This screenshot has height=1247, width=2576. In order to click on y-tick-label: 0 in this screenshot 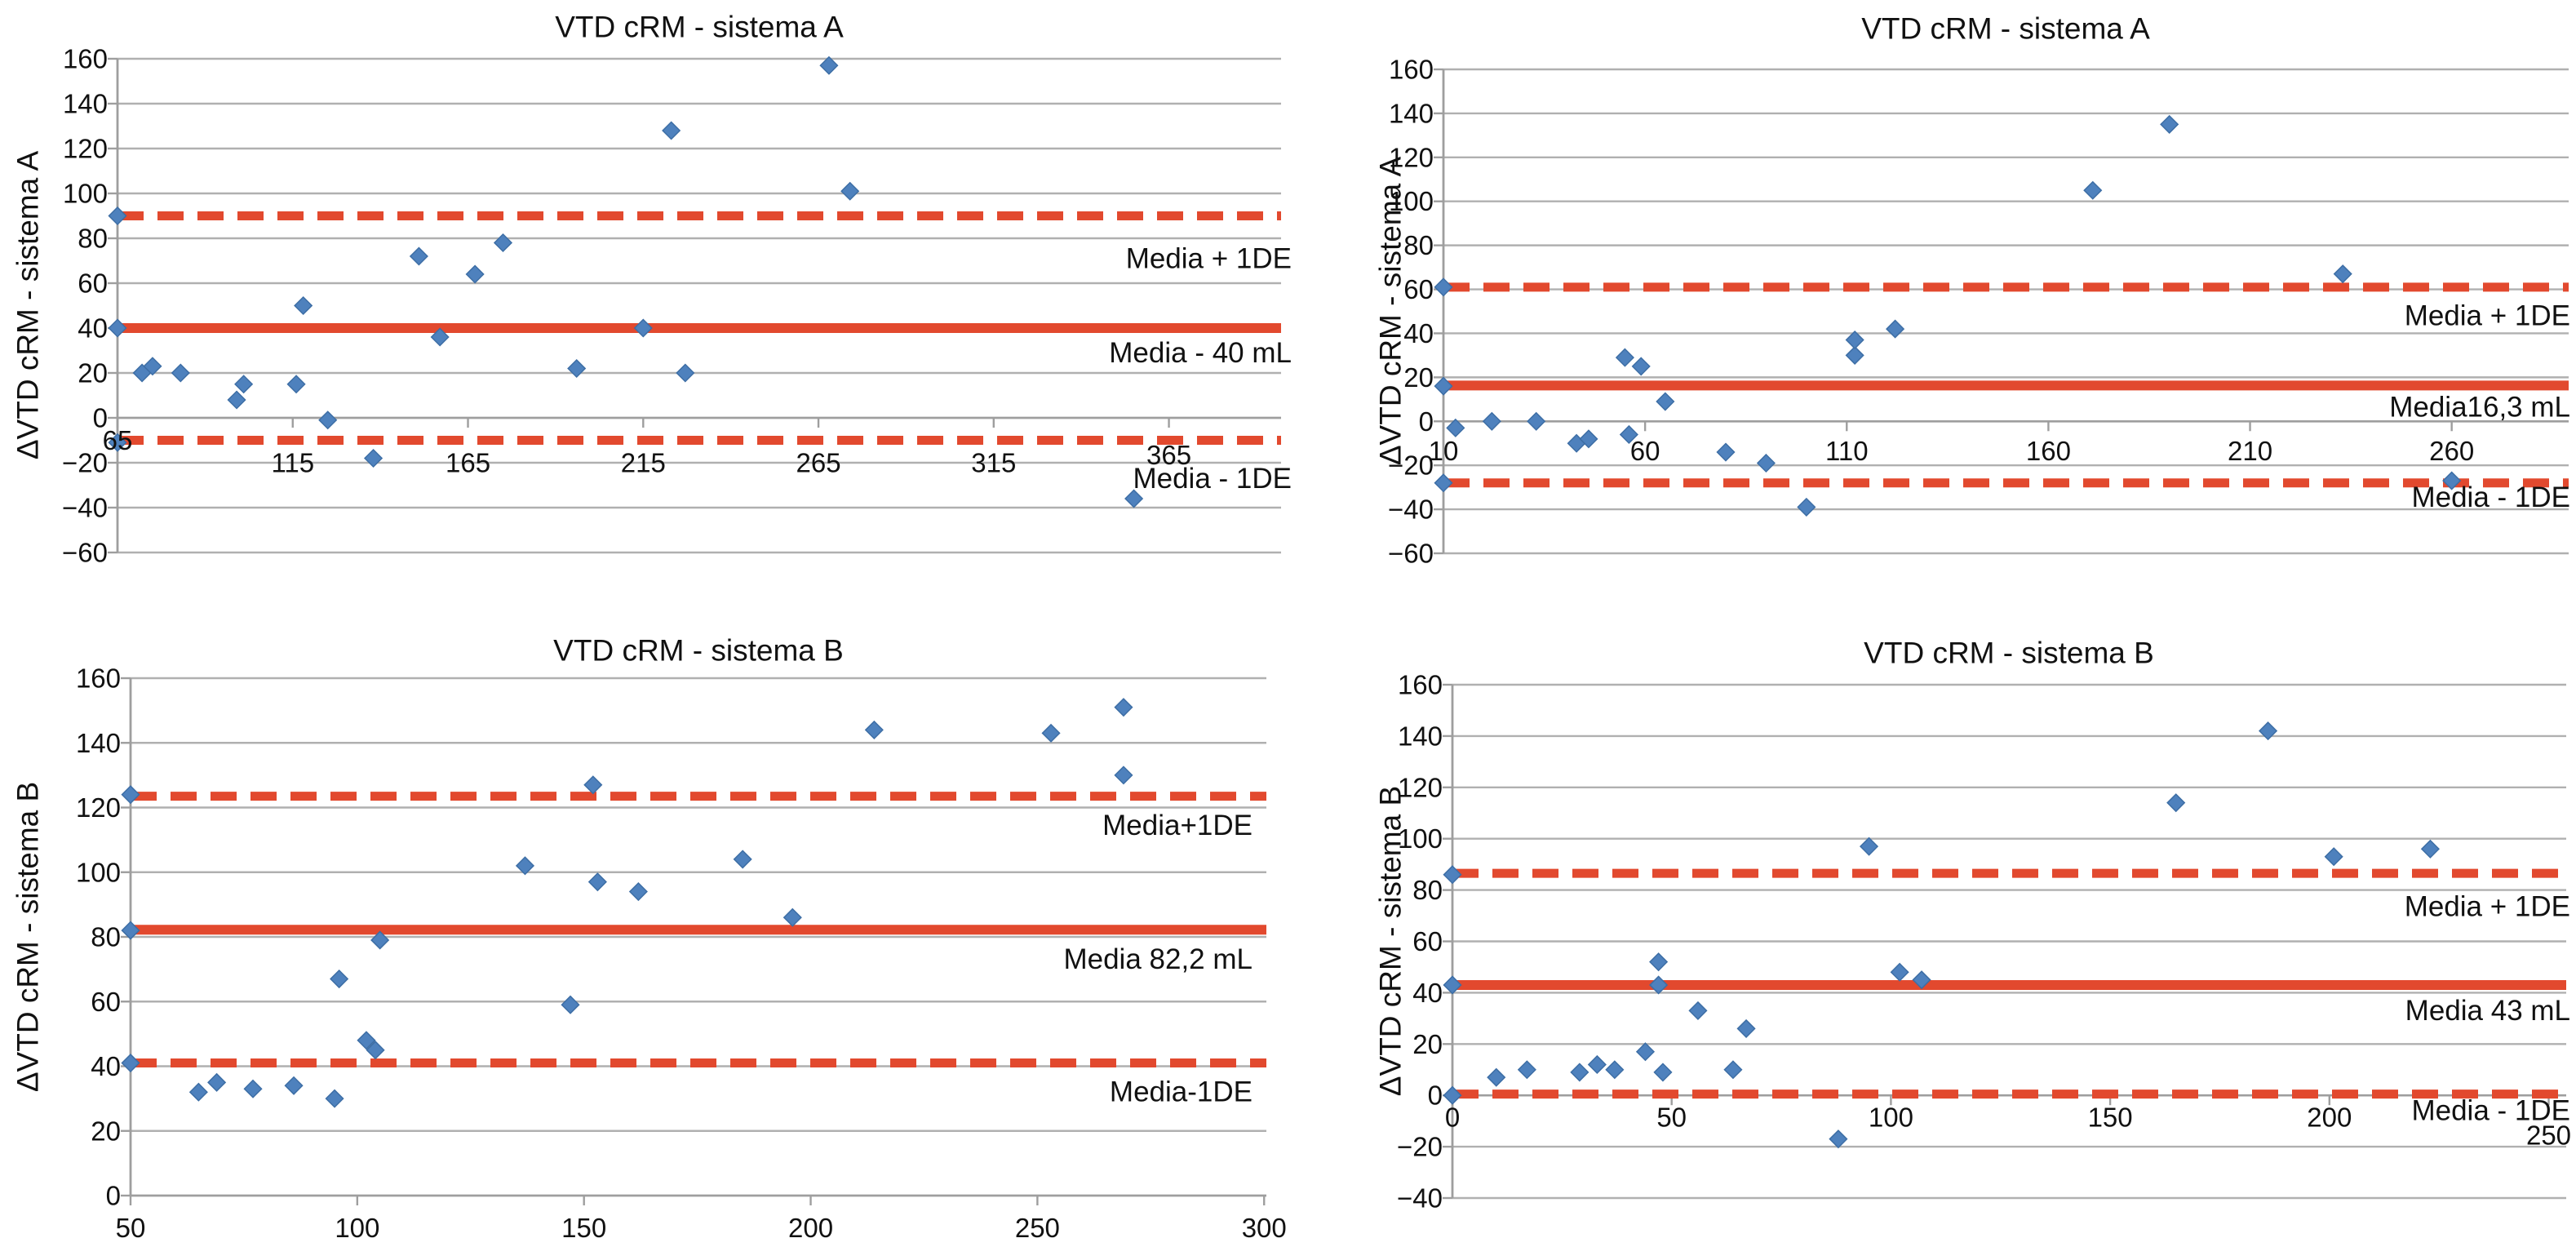, I will do `click(1435, 1096)`.